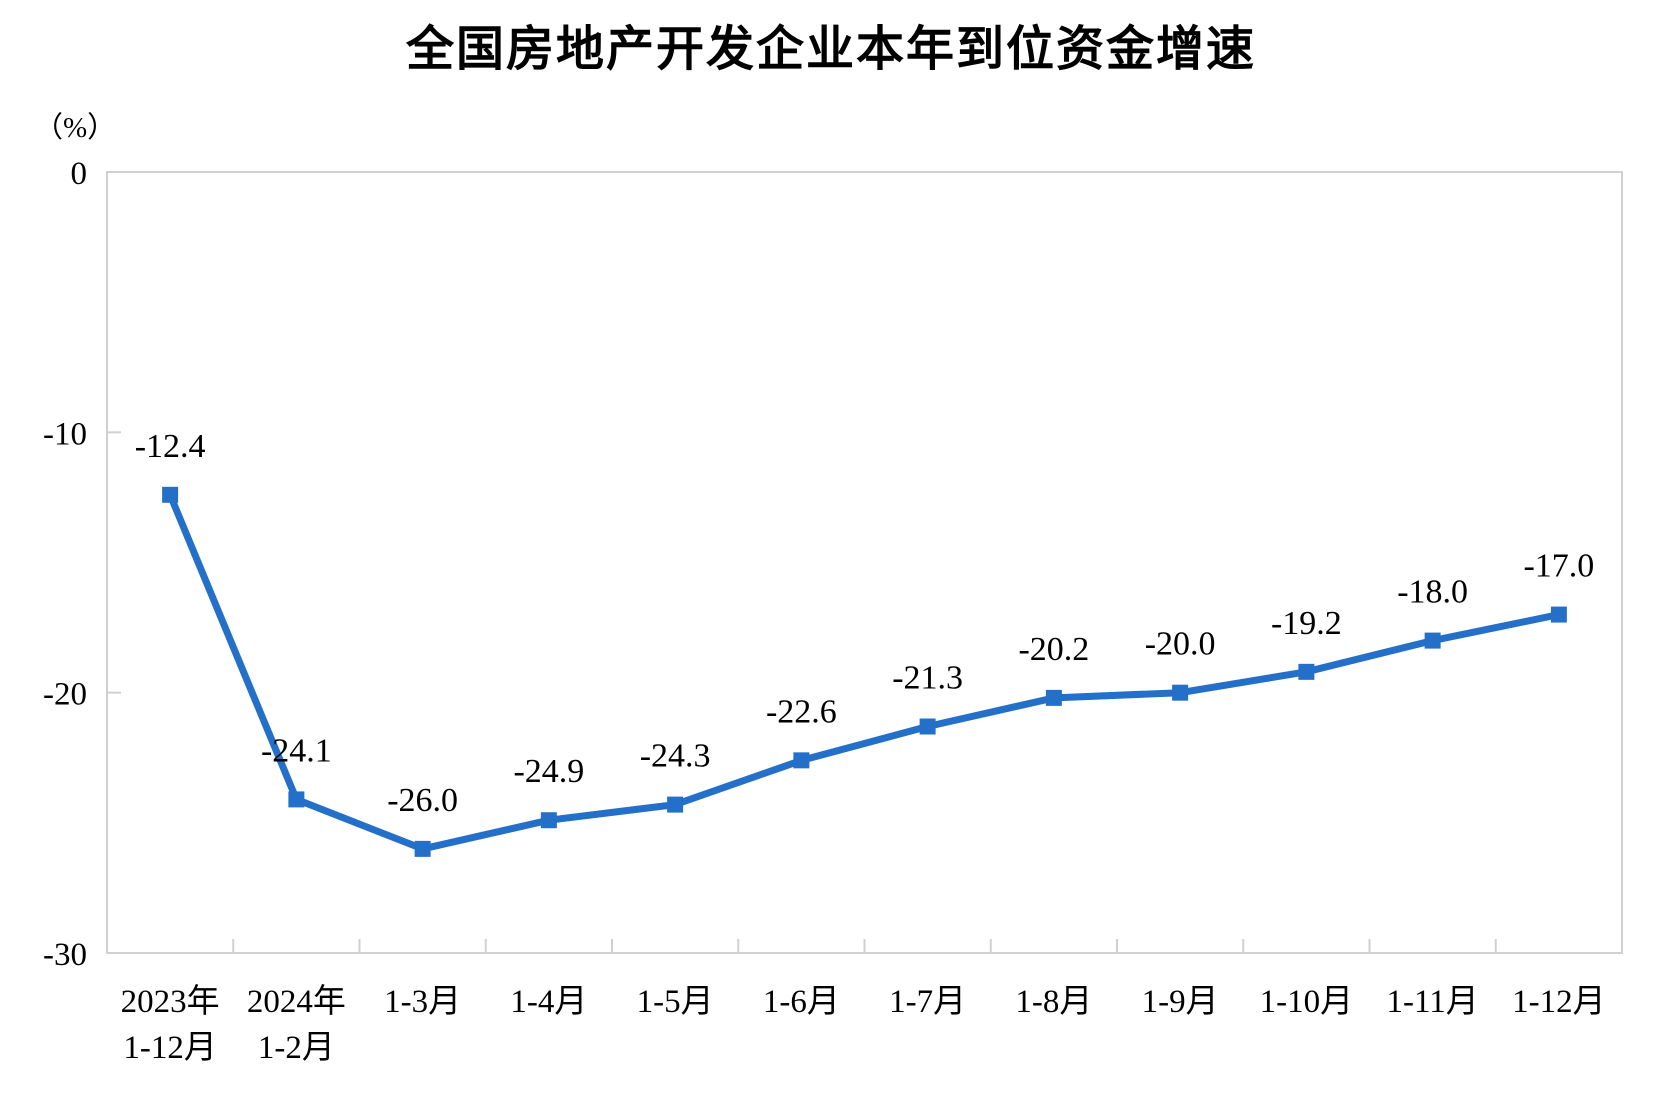  Describe the element at coordinates (296, 750) in the screenshot. I see `data-point-label: -24.1` at that location.